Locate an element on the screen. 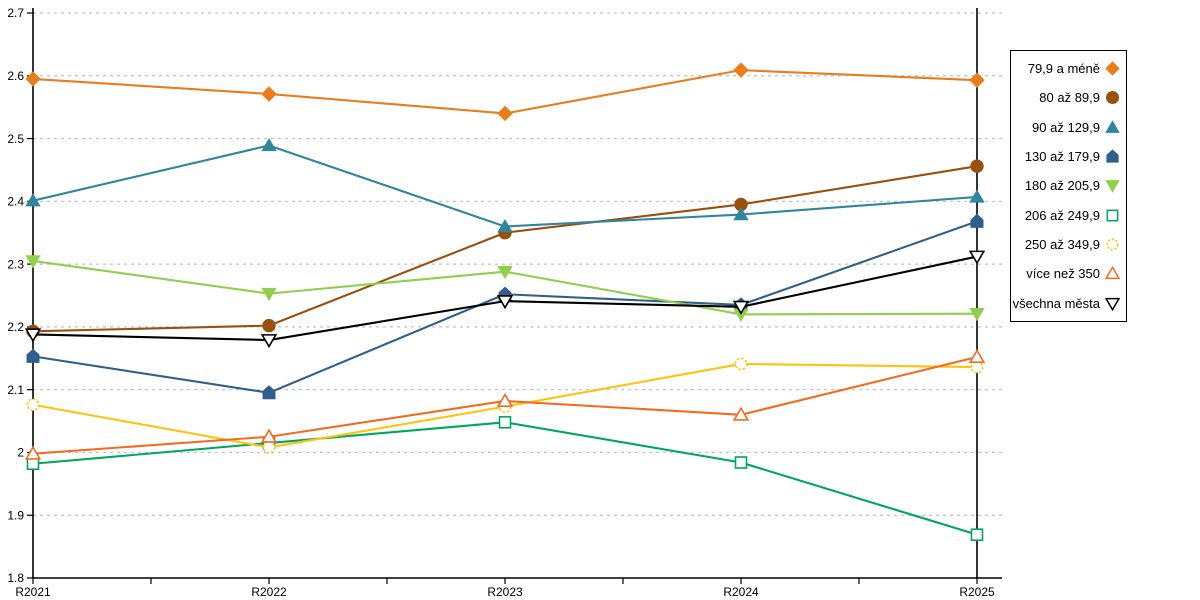 The height and width of the screenshot is (600, 1200). legend-label: 206 až 249,9 is located at coordinates (1062, 215).